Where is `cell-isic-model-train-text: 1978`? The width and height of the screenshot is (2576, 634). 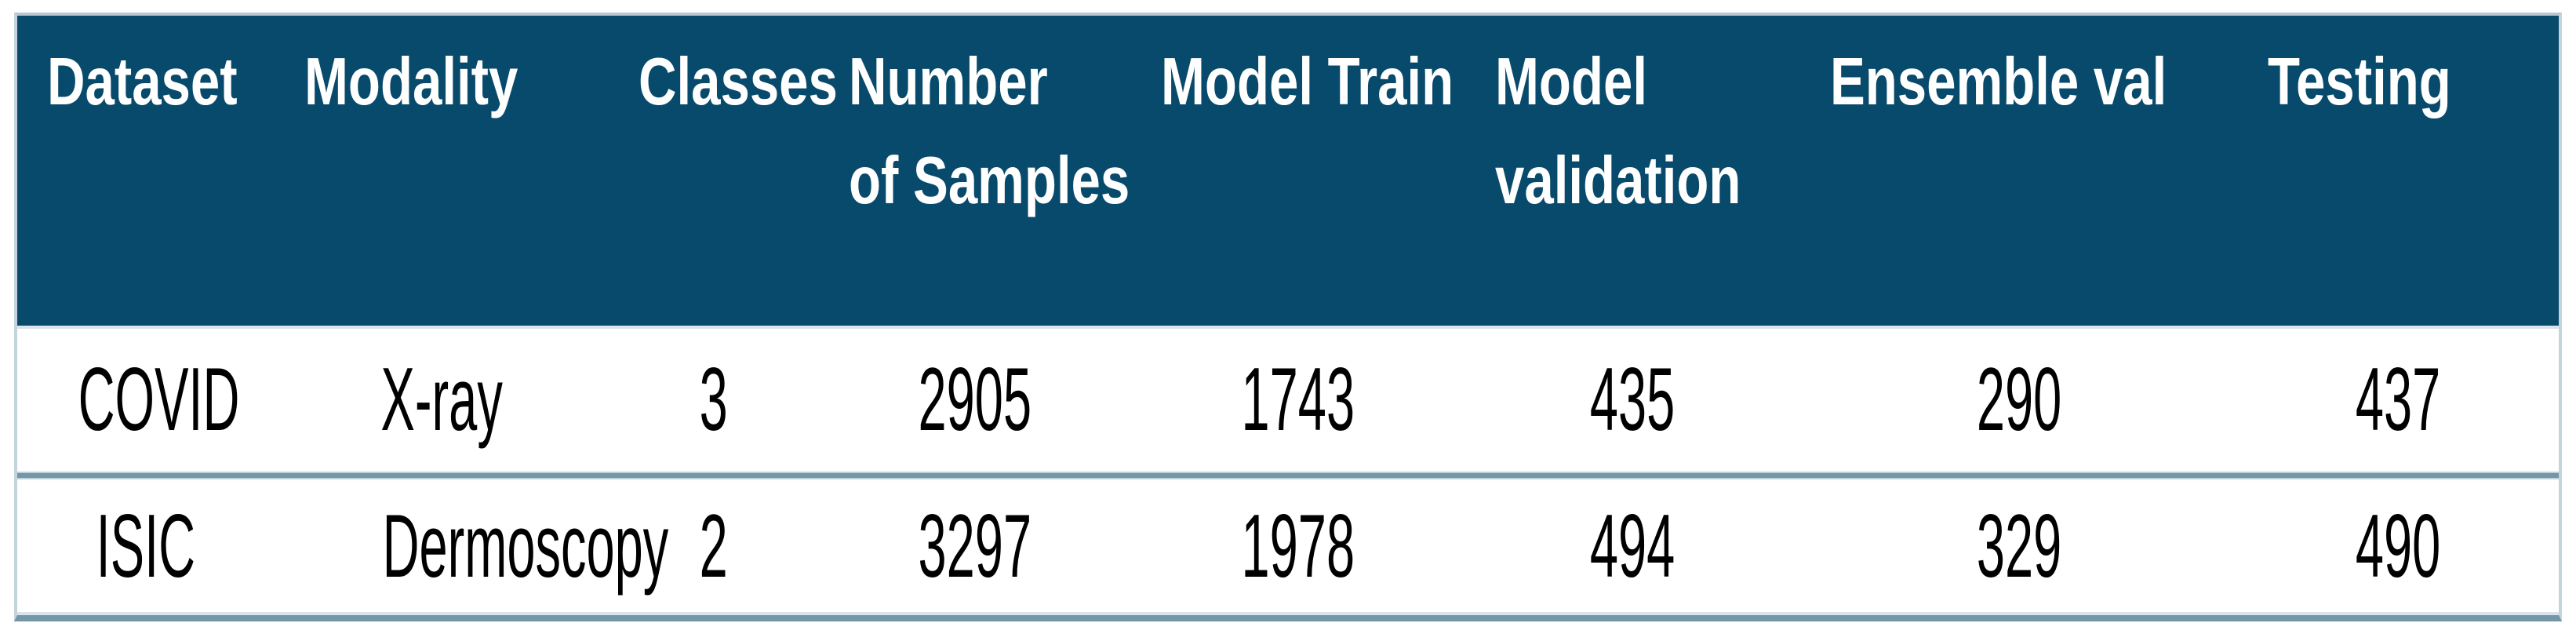
cell-isic-model-train-text: 1978 is located at coordinates (1298, 546).